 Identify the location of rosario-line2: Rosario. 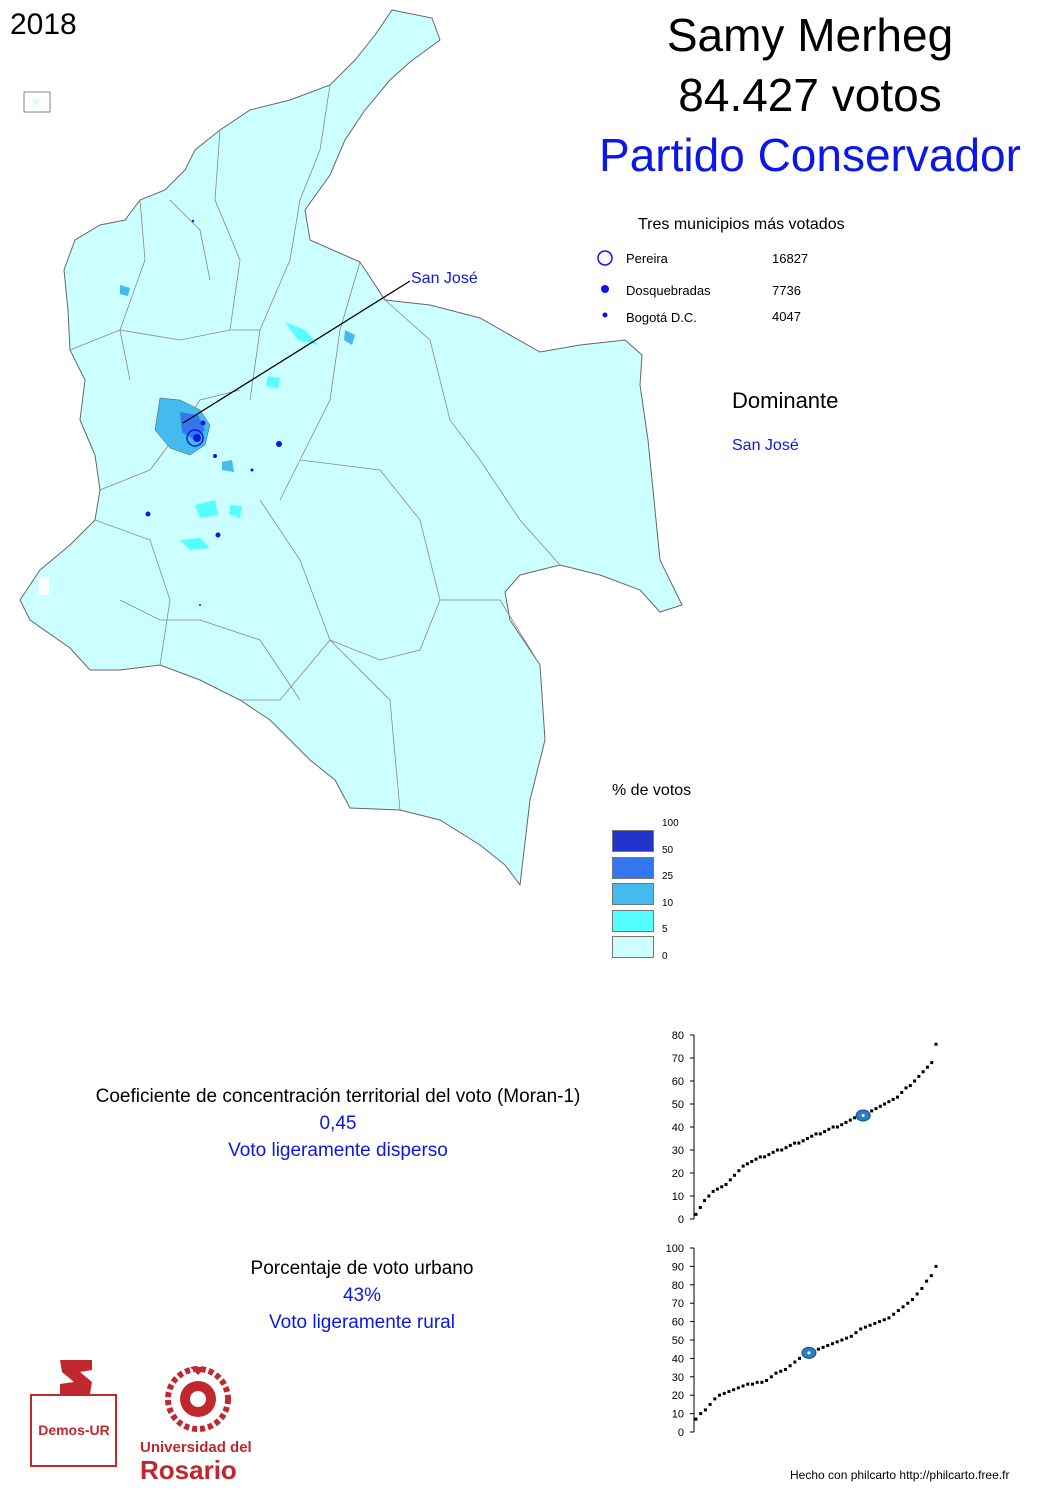
(188, 1470).